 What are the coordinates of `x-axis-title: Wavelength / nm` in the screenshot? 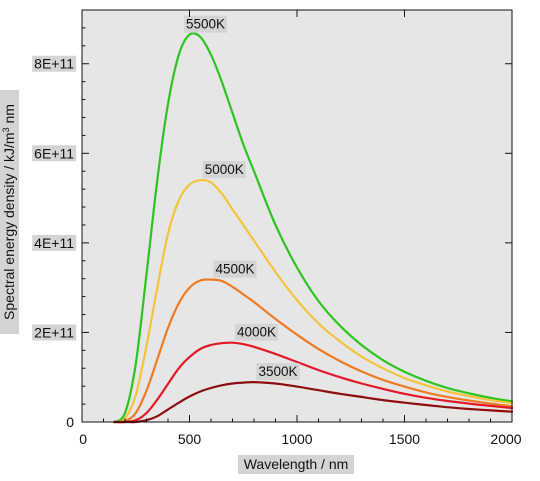 It's located at (296, 464).